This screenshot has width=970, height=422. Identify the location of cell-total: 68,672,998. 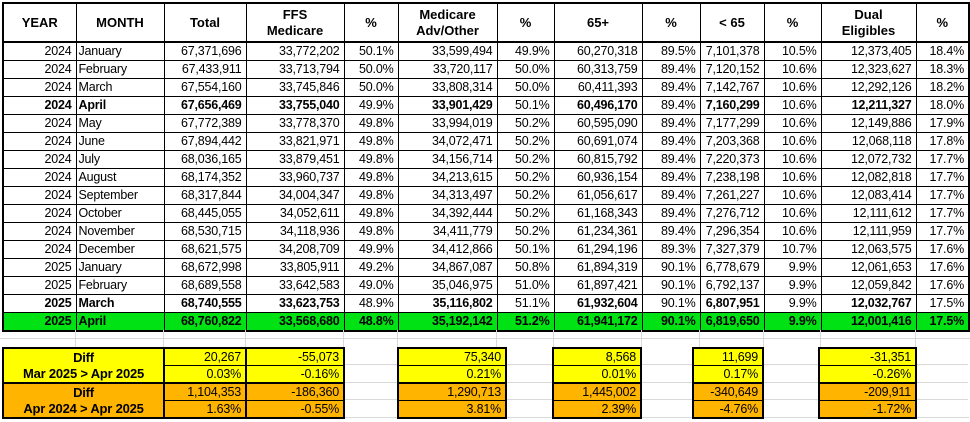
(205, 267).